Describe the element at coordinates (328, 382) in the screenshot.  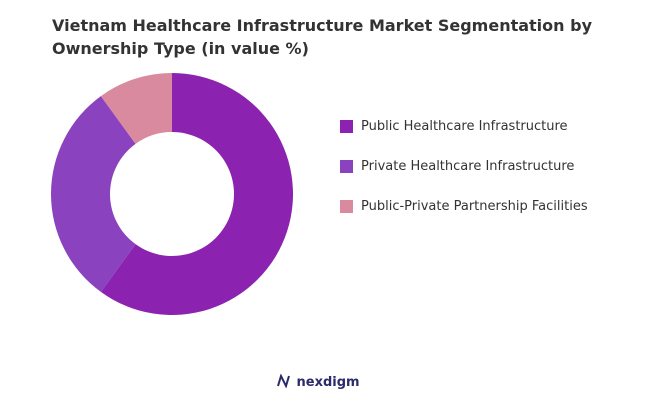
I see `brand-name: nexdigm` at that location.